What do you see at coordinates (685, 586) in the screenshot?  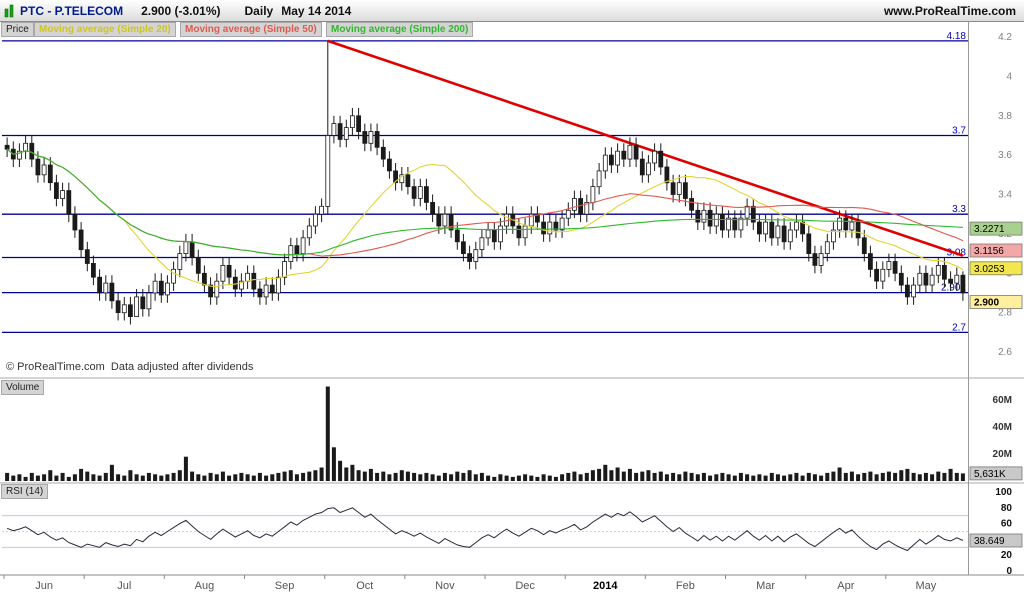 I see `svg-text: Feb` at bounding box center [685, 586].